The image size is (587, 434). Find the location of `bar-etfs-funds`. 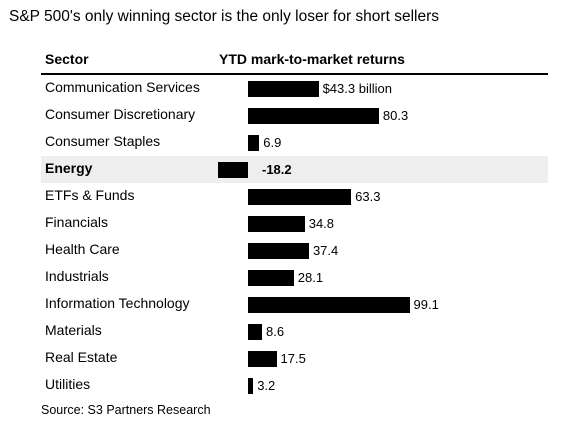

bar-etfs-funds is located at coordinates (300, 197).